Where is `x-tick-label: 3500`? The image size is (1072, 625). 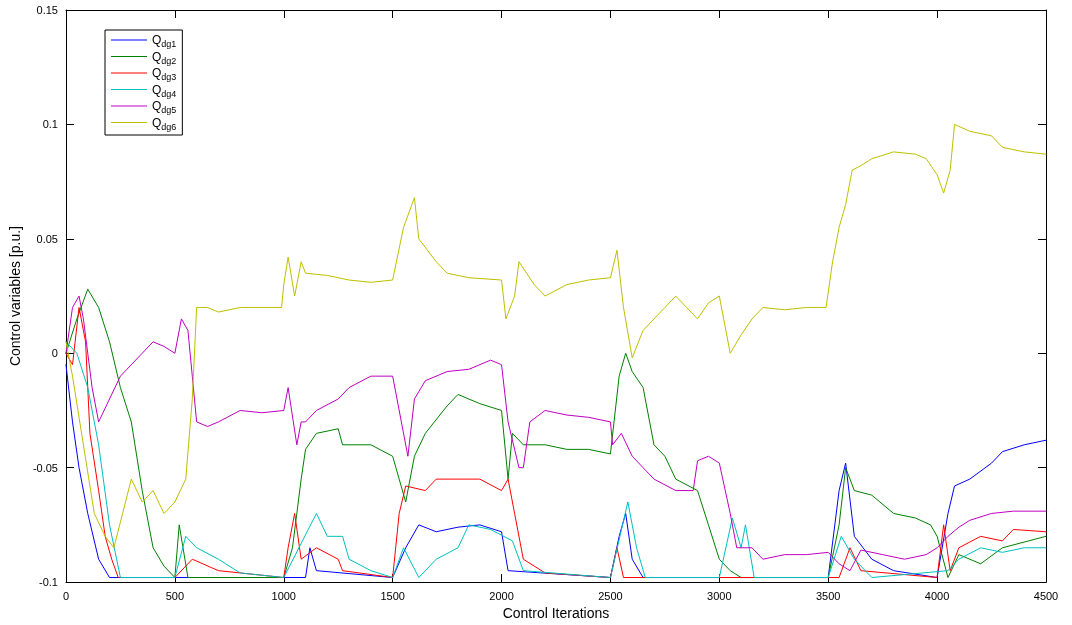 x-tick-label: 3500 is located at coordinates (828, 595).